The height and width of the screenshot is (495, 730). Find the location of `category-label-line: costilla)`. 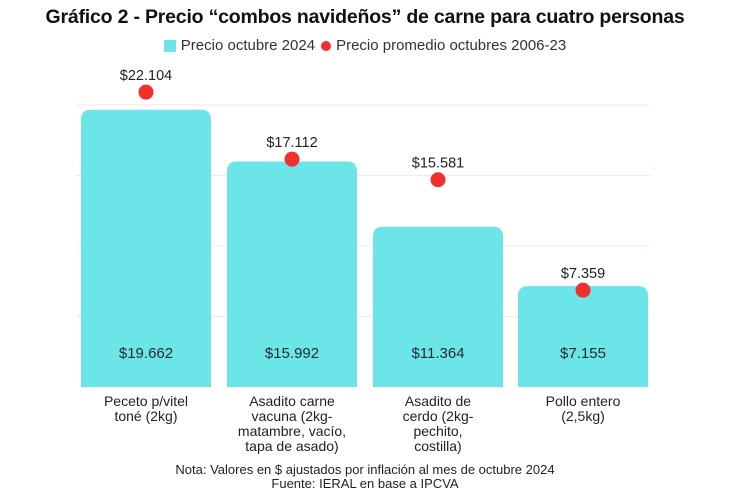

category-label-line: costilla) is located at coordinates (438, 446).